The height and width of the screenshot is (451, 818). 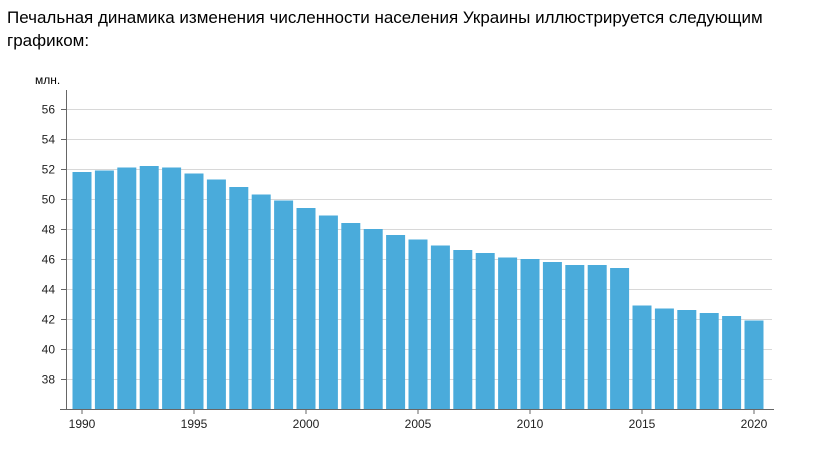 What do you see at coordinates (49, 260) in the screenshot?
I see `y-tick-label-46: 46` at bounding box center [49, 260].